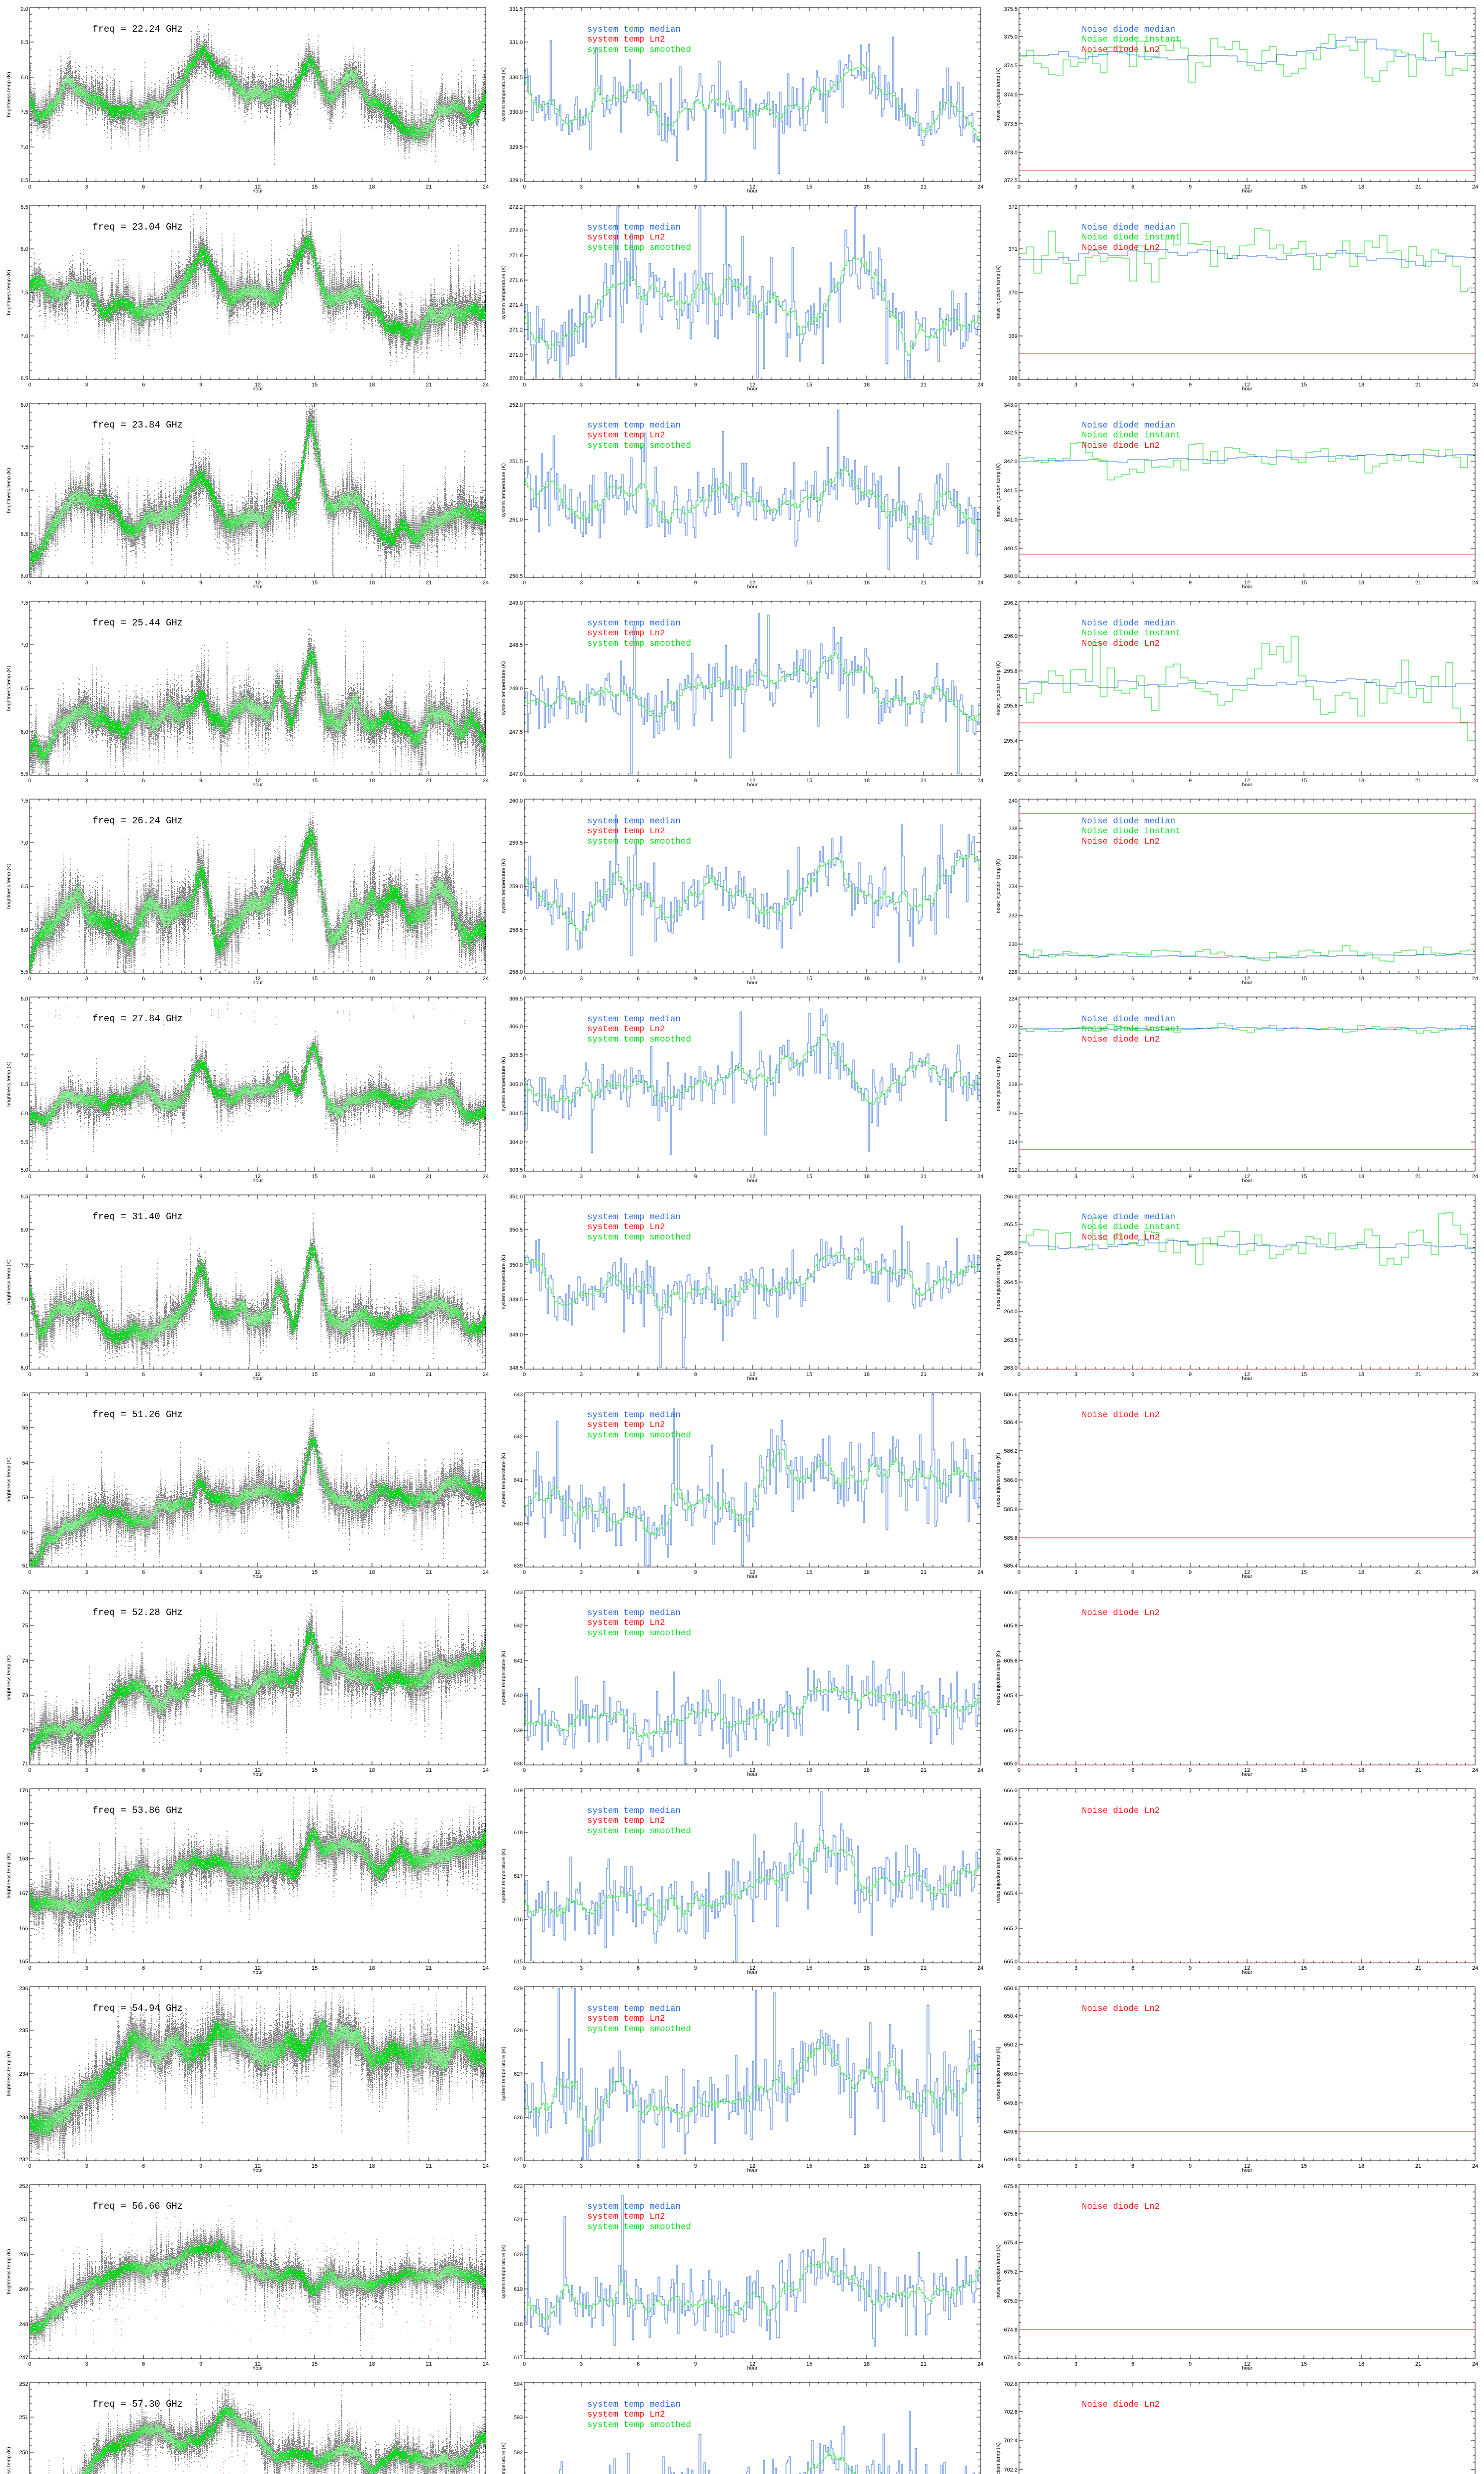 The width and height of the screenshot is (1484, 2474). What do you see at coordinates (1011, 1824) in the screenshot?
I see `svg-text: 665.8` at bounding box center [1011, 1824].